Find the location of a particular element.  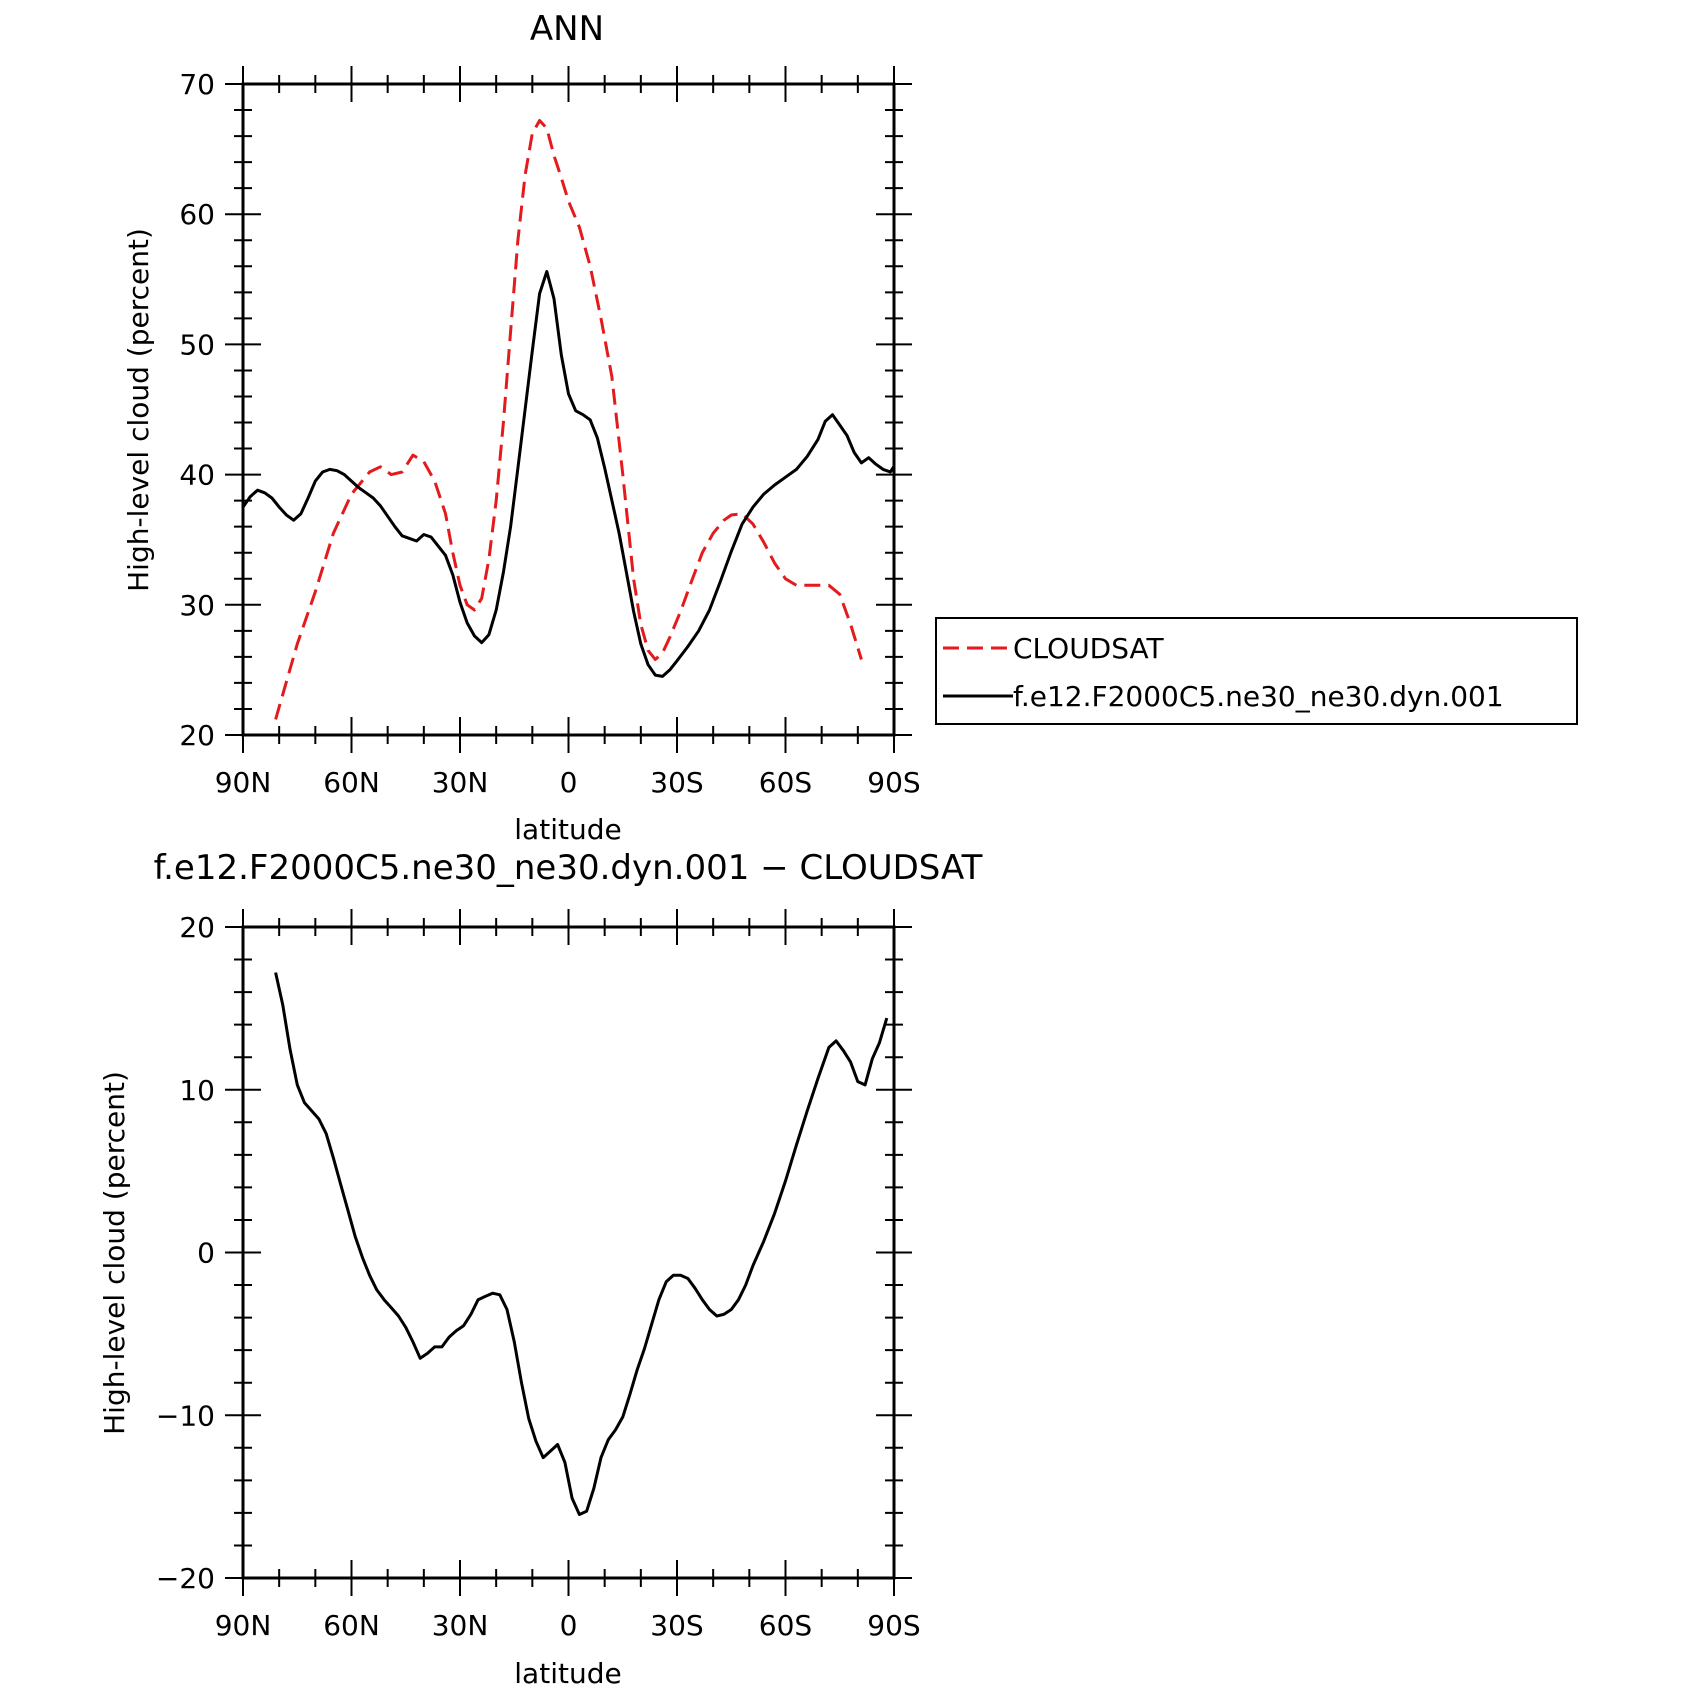

top-chart-x-axis-label: latitude is located at coordinates (567, 829).